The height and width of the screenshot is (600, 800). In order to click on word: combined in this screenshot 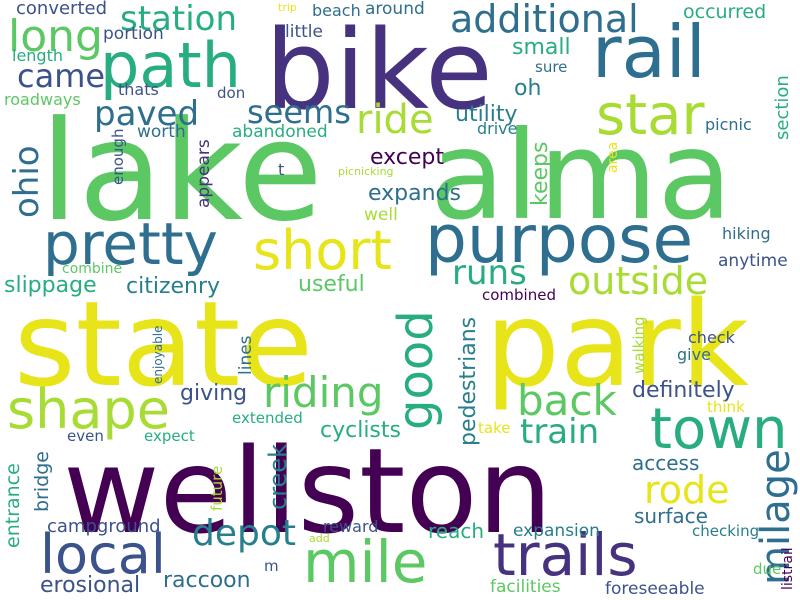, I will do `click(519, 295)`.